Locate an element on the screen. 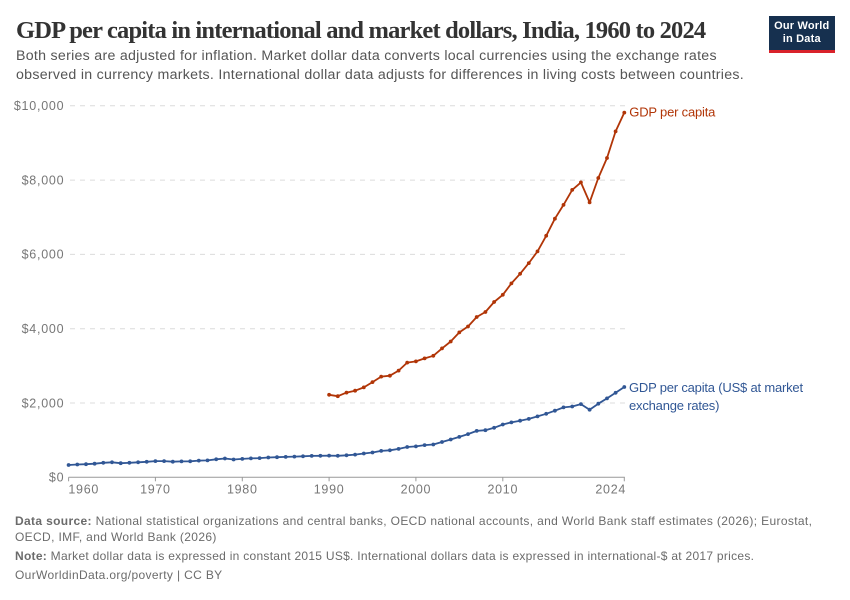 The width and height of the screenshot is (850, 600). svg-text: 1960 is located at coordinates (83, 490).